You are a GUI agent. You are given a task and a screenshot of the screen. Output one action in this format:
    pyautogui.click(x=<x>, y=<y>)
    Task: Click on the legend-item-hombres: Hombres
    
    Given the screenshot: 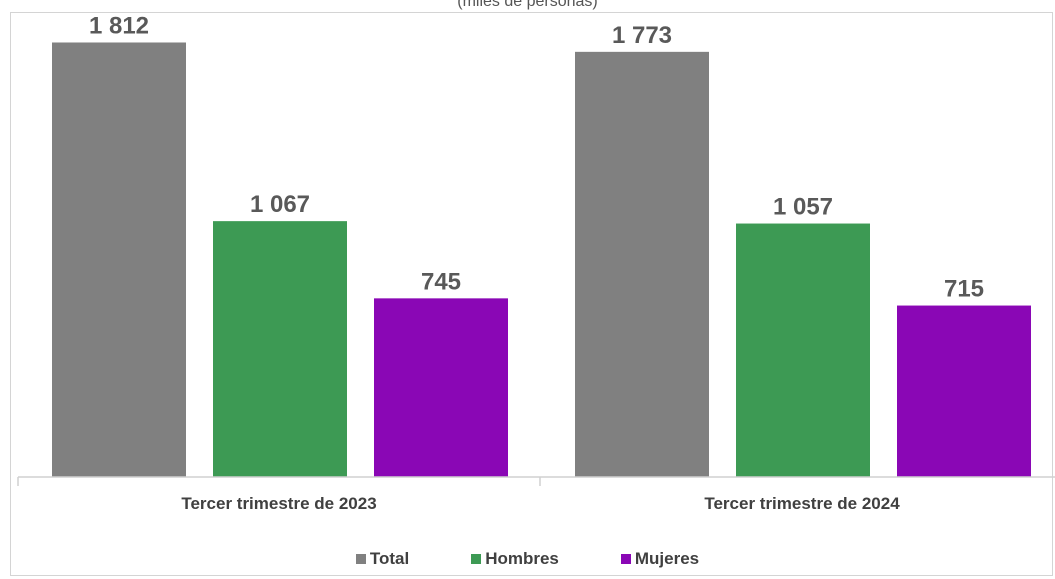 What is the action you would take?
    pyautogui.click(x=515, y=559)
    